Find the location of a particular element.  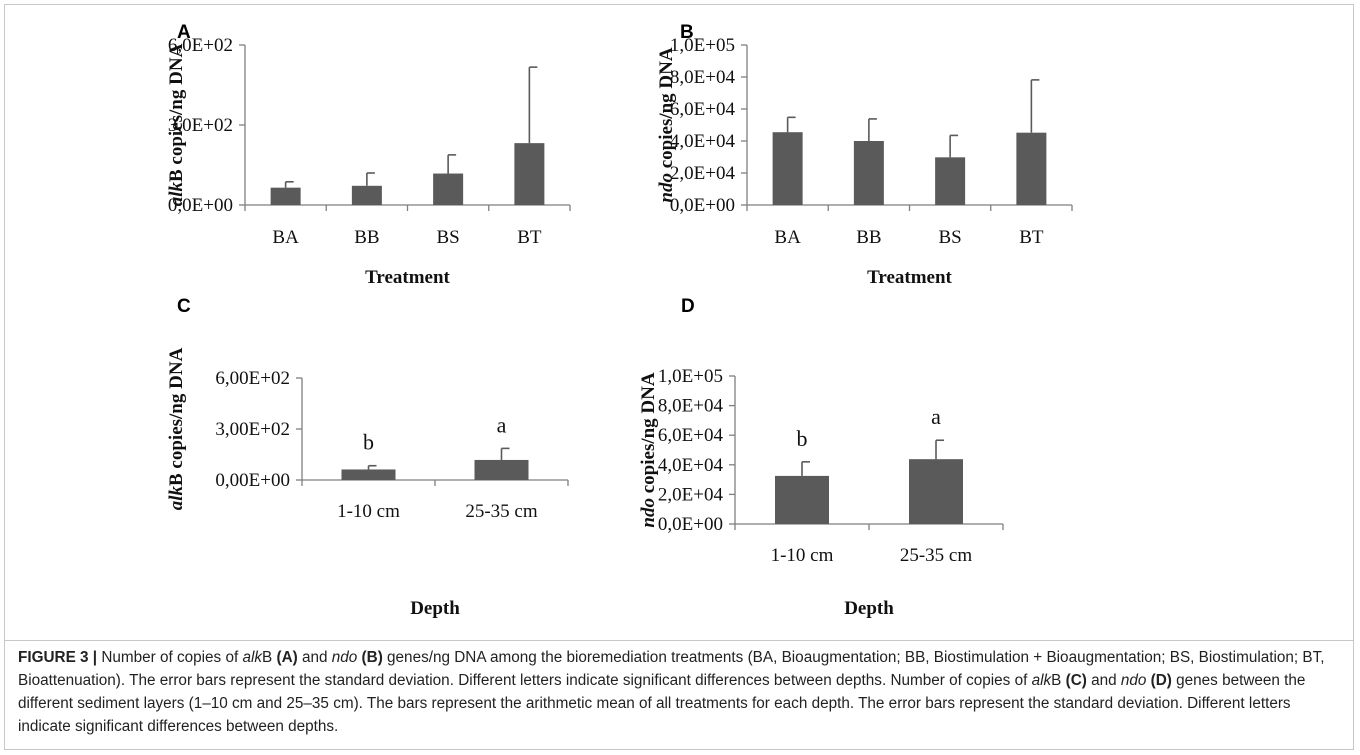

caption-segment: (C) is located at coordinates (1076, 680).